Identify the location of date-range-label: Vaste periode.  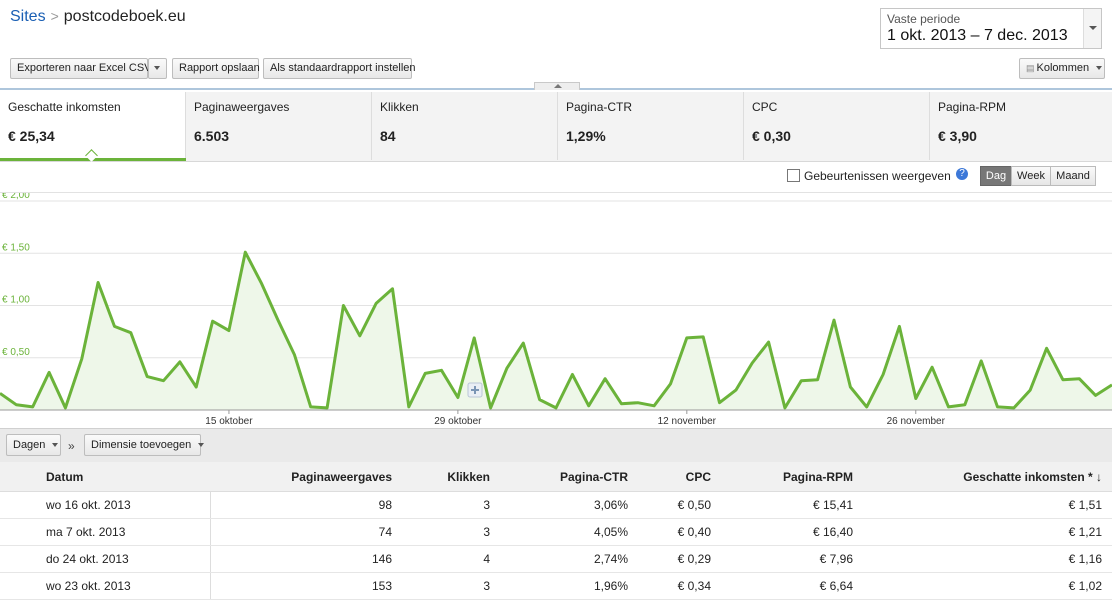
(924, 19).